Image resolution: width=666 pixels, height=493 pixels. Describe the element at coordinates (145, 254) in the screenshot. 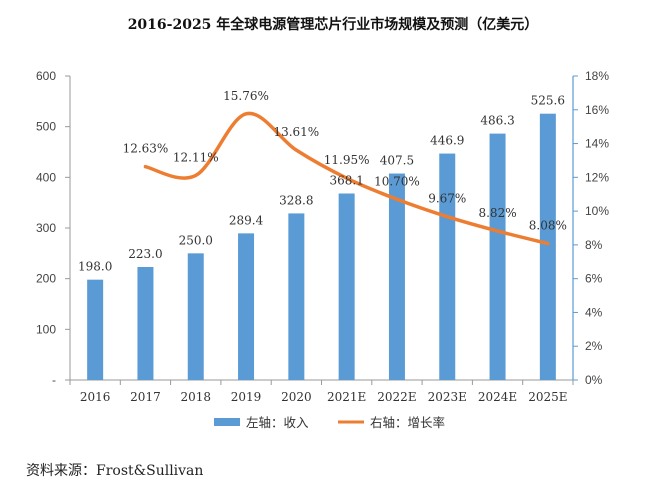

I see `bar-value-label: 223.0` at that location.